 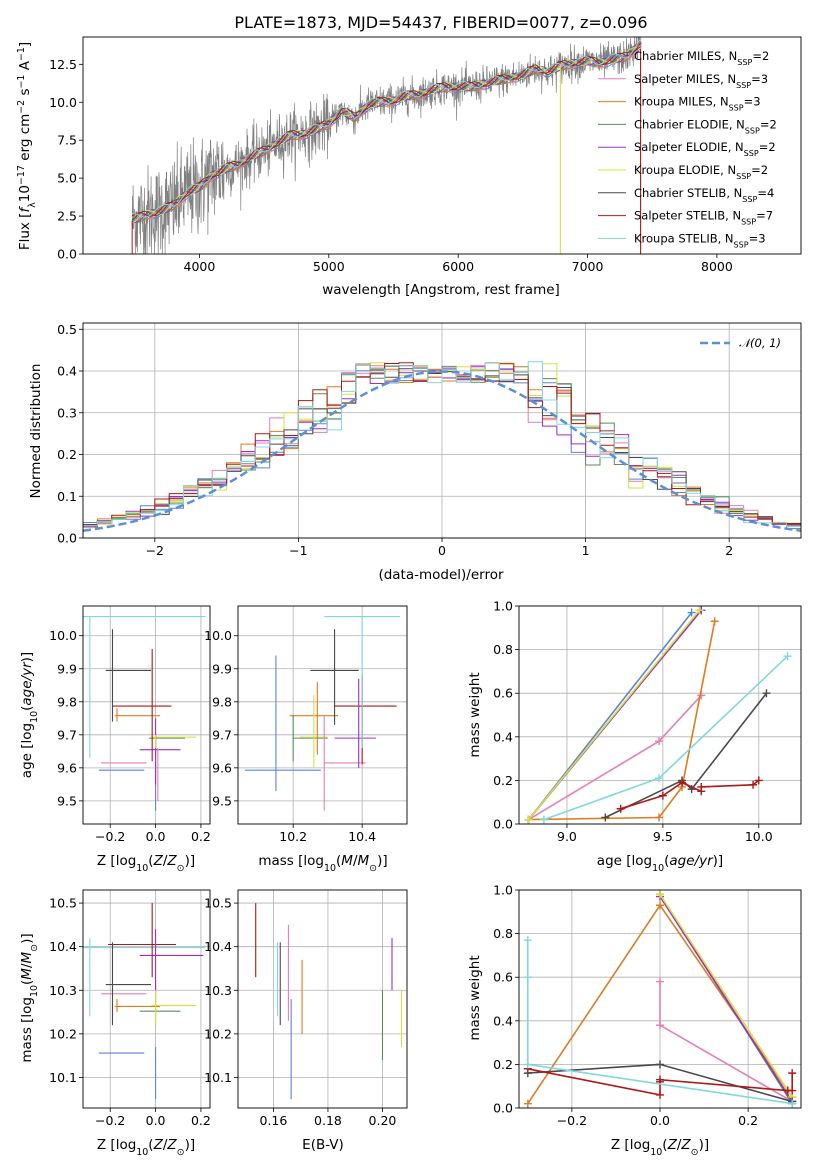 What do you see at coordinates (503, 693) in the screenshot?
I see `y-tick-label: 0.6` at bounding box center [503, 693].